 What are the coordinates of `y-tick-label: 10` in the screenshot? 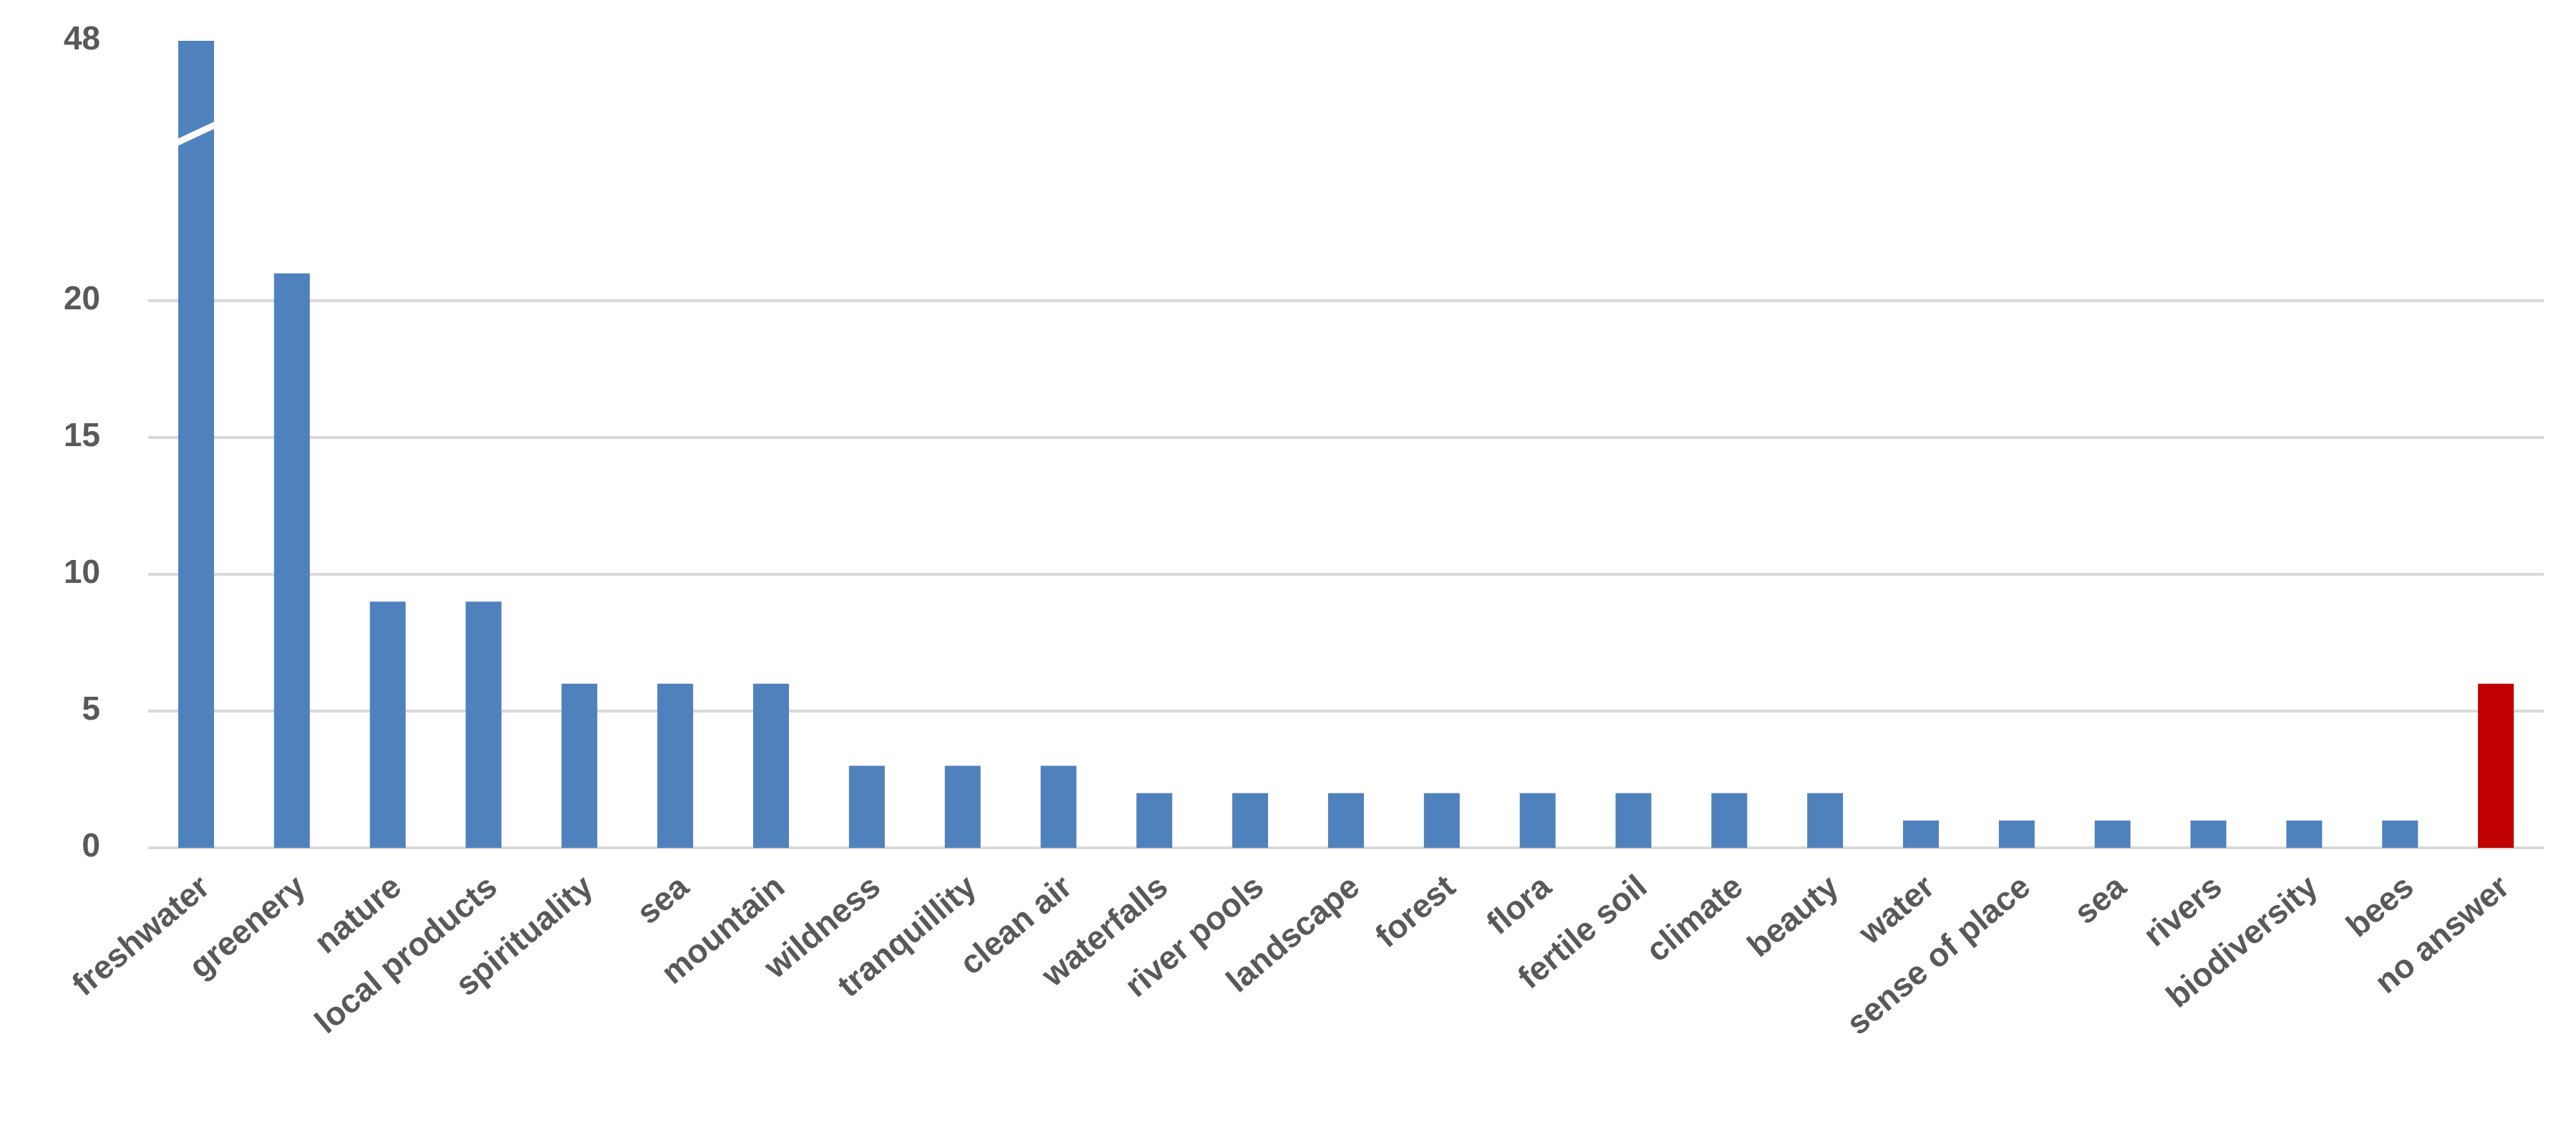 It's located at (82, 571).